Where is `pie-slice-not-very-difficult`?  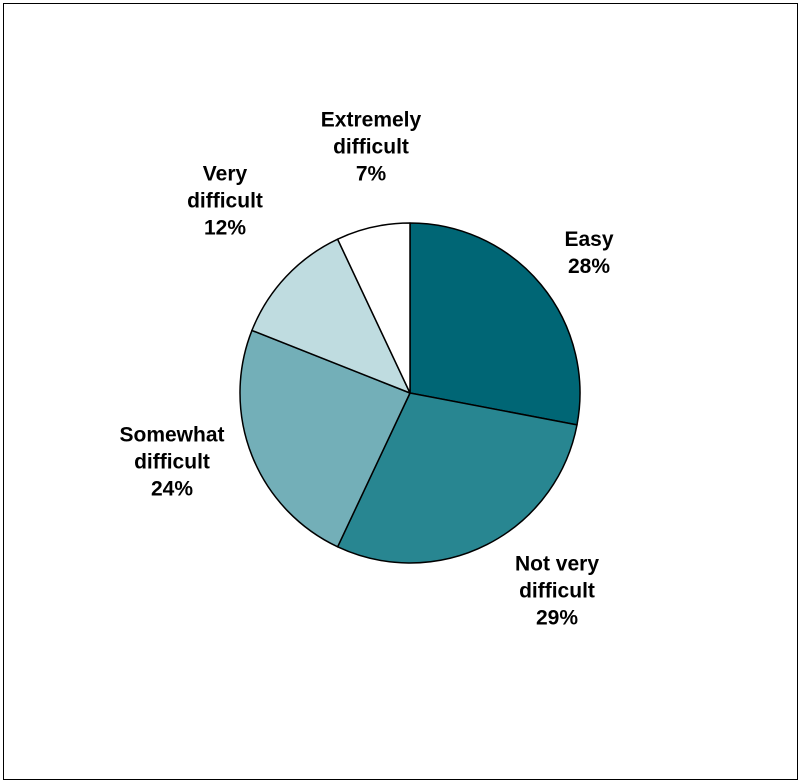 pie-slice-not-very-difficult is located at coordinates (457, 478).